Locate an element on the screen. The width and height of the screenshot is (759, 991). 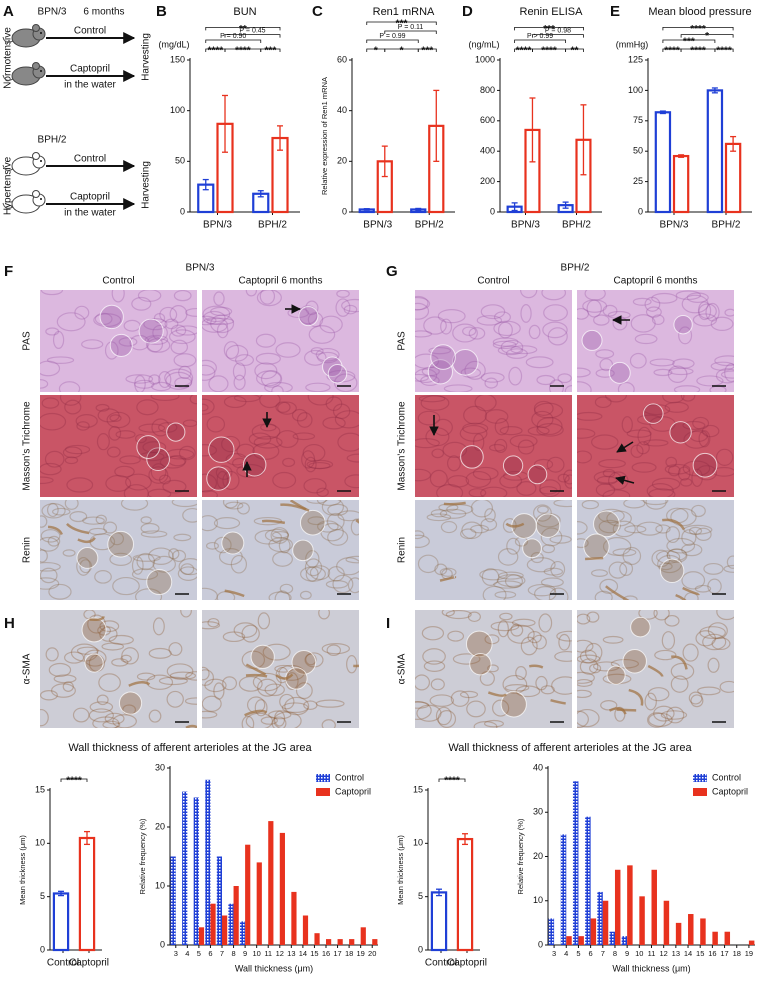
significance-label: P > 0.99 is located at coordinates (540, 36).